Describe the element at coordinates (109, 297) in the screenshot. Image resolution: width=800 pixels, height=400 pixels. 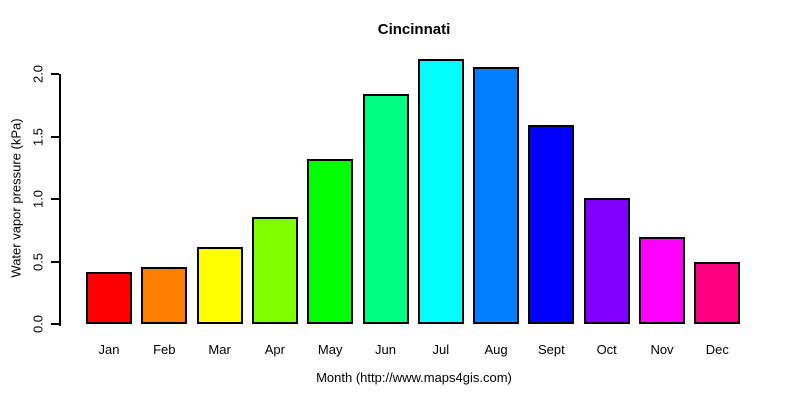
I see `bar-jan` at that location.